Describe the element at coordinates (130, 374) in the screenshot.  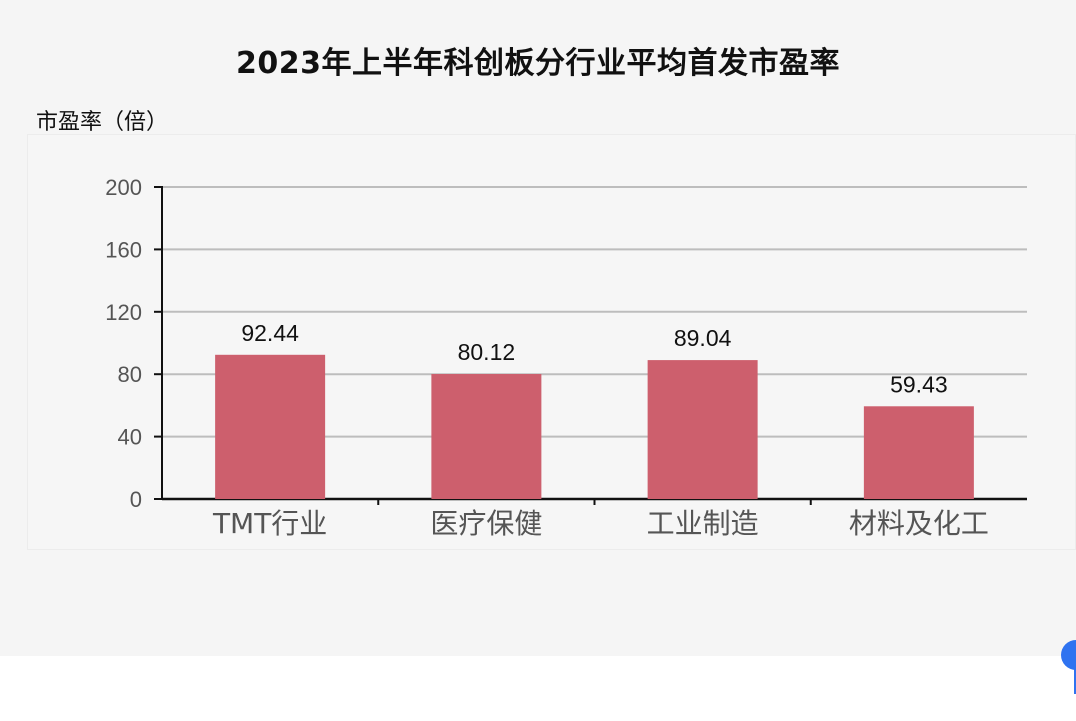
I see `y-tick-label: 80` at that location.